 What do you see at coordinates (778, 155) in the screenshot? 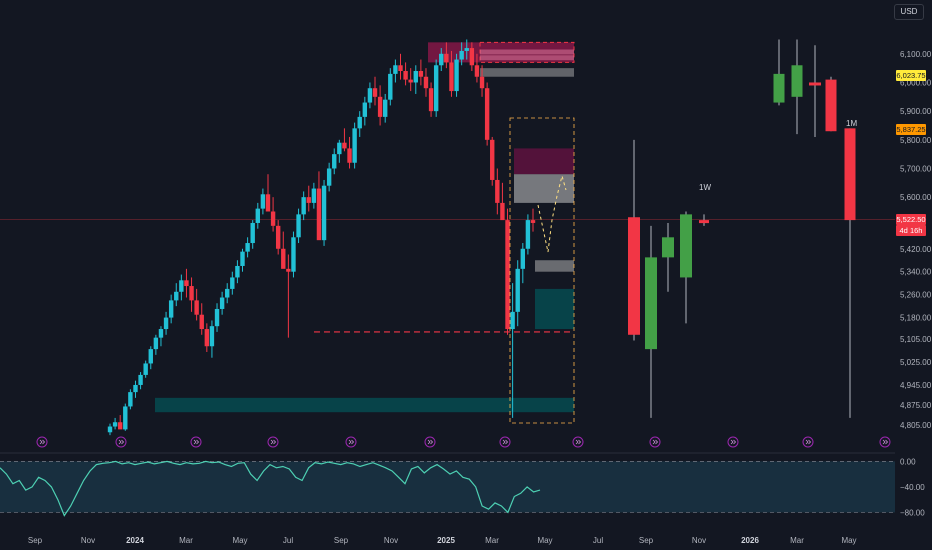
I see `timeframe-labels: 1W 1M` at bounding box center [778, 155].